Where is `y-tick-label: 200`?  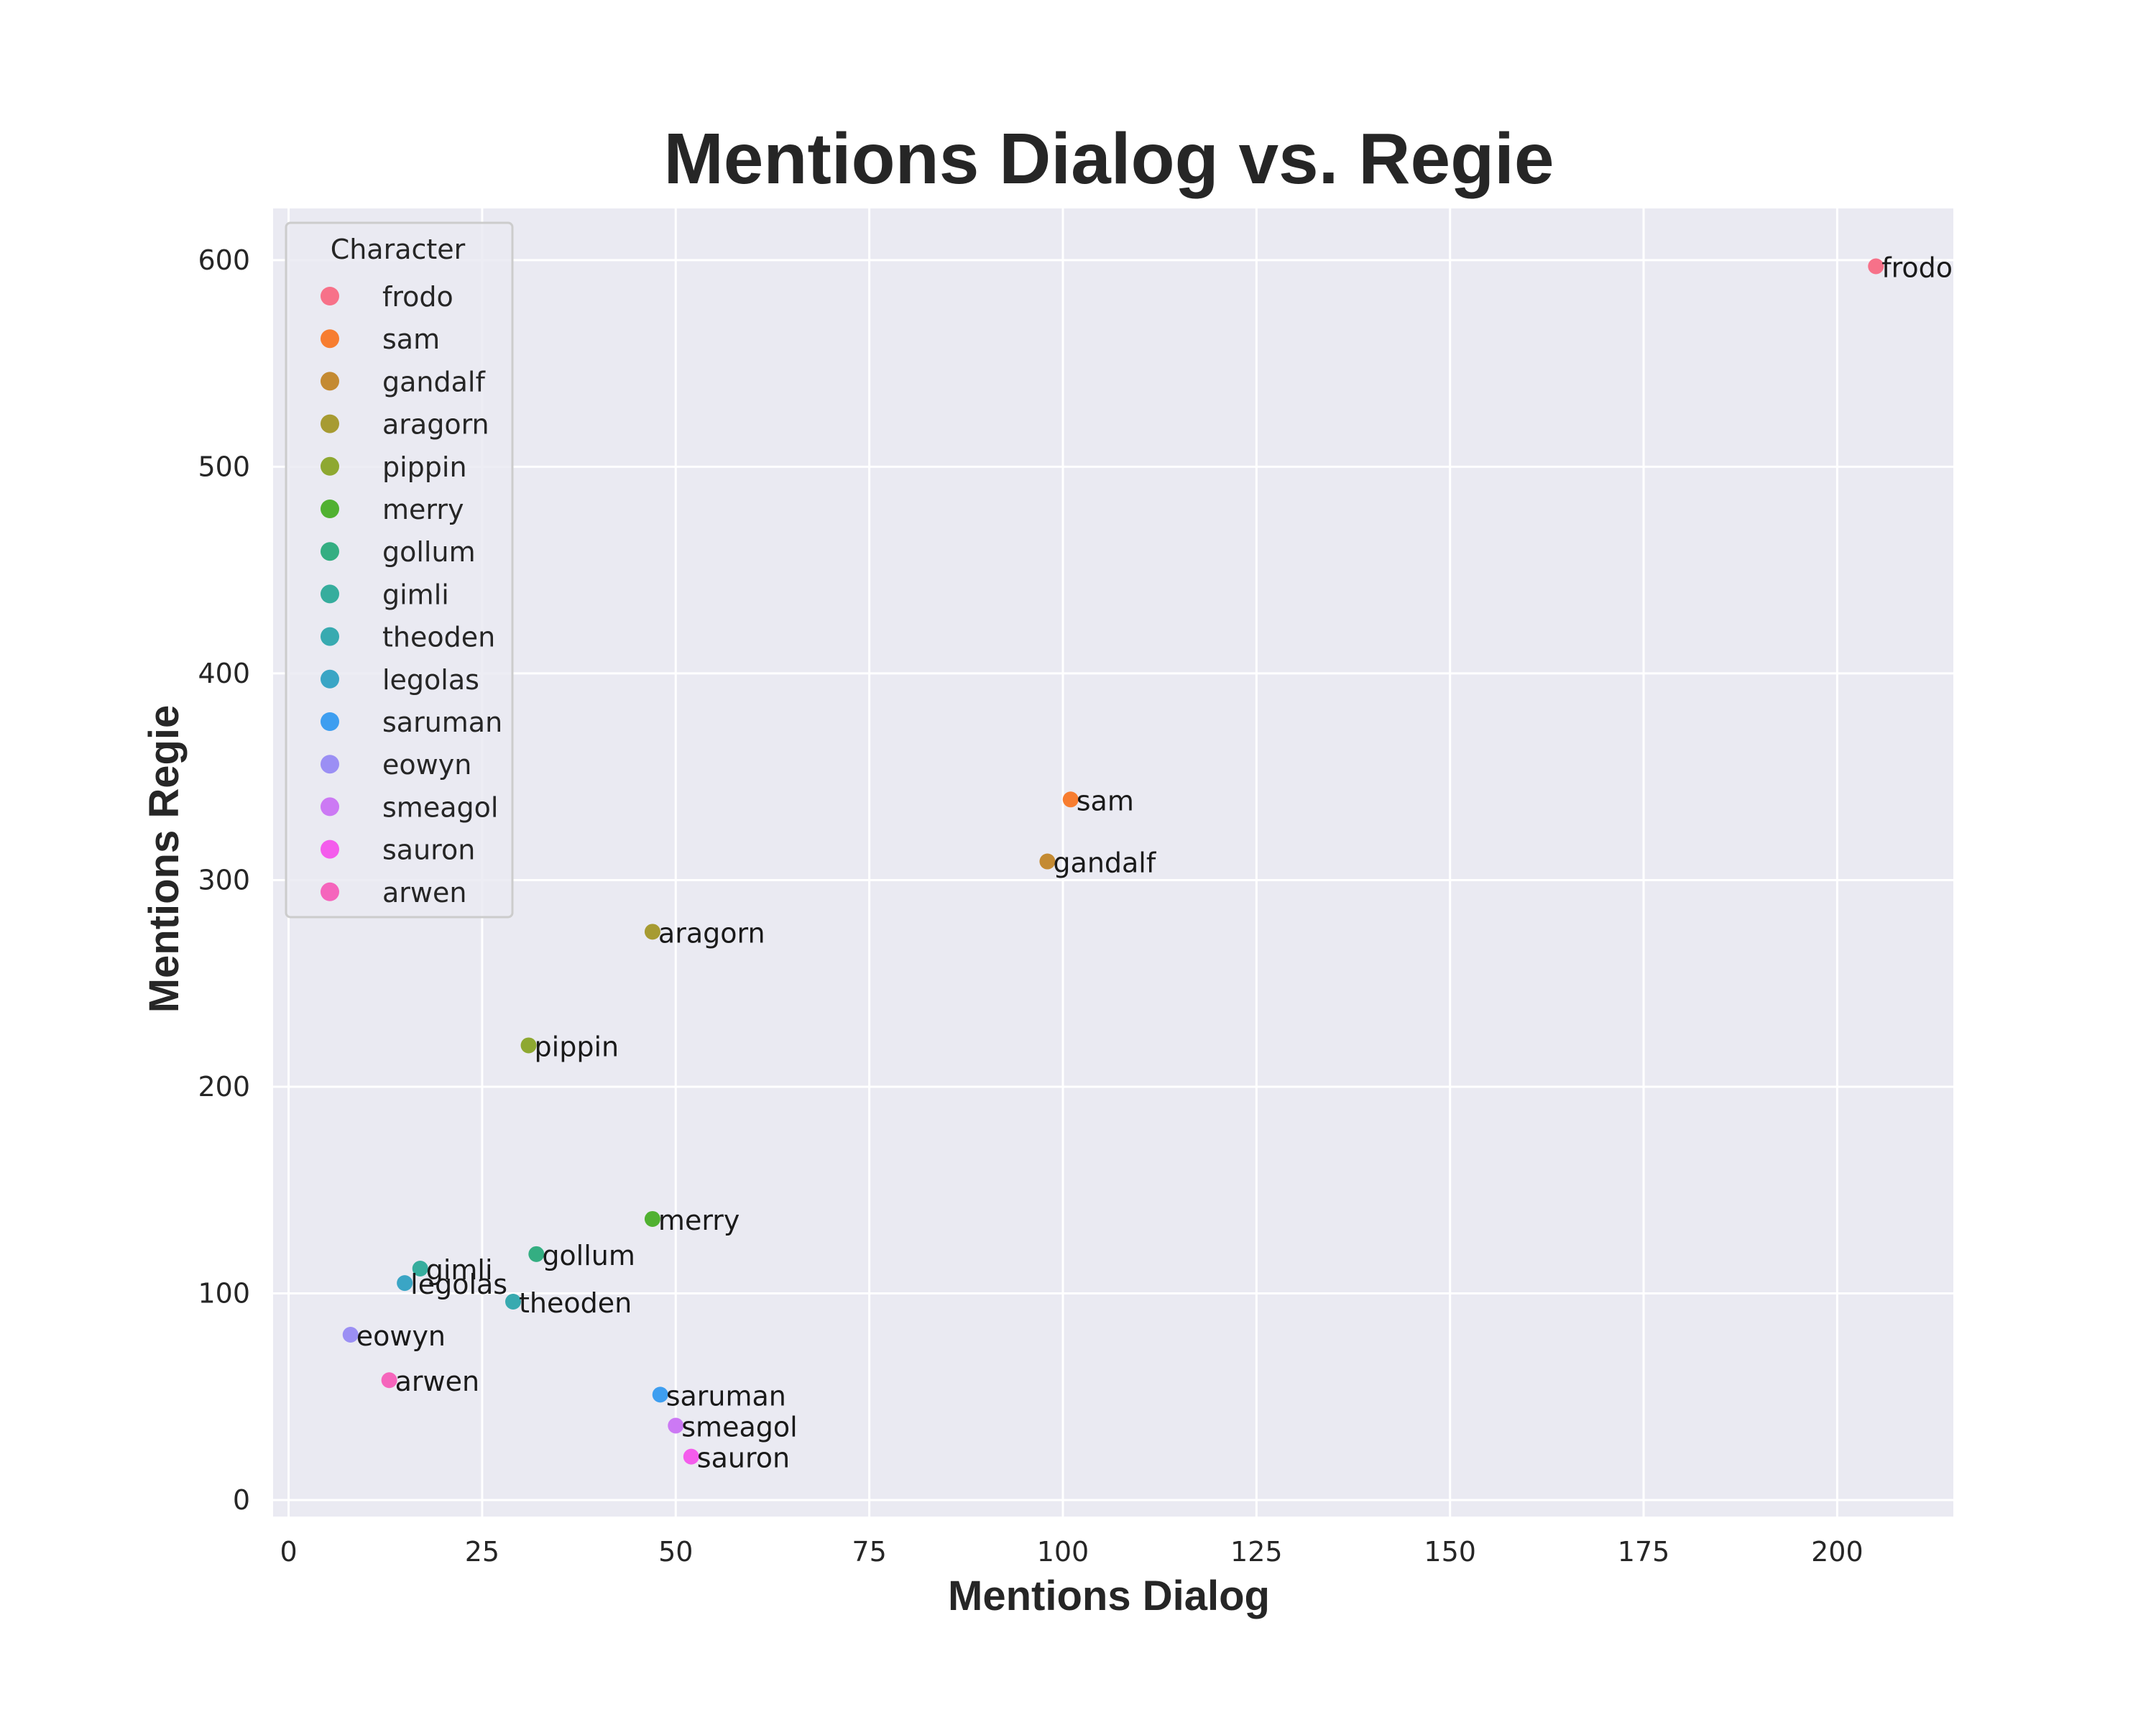
y-tick-label: 200 is located at coordinates (224, 1087).